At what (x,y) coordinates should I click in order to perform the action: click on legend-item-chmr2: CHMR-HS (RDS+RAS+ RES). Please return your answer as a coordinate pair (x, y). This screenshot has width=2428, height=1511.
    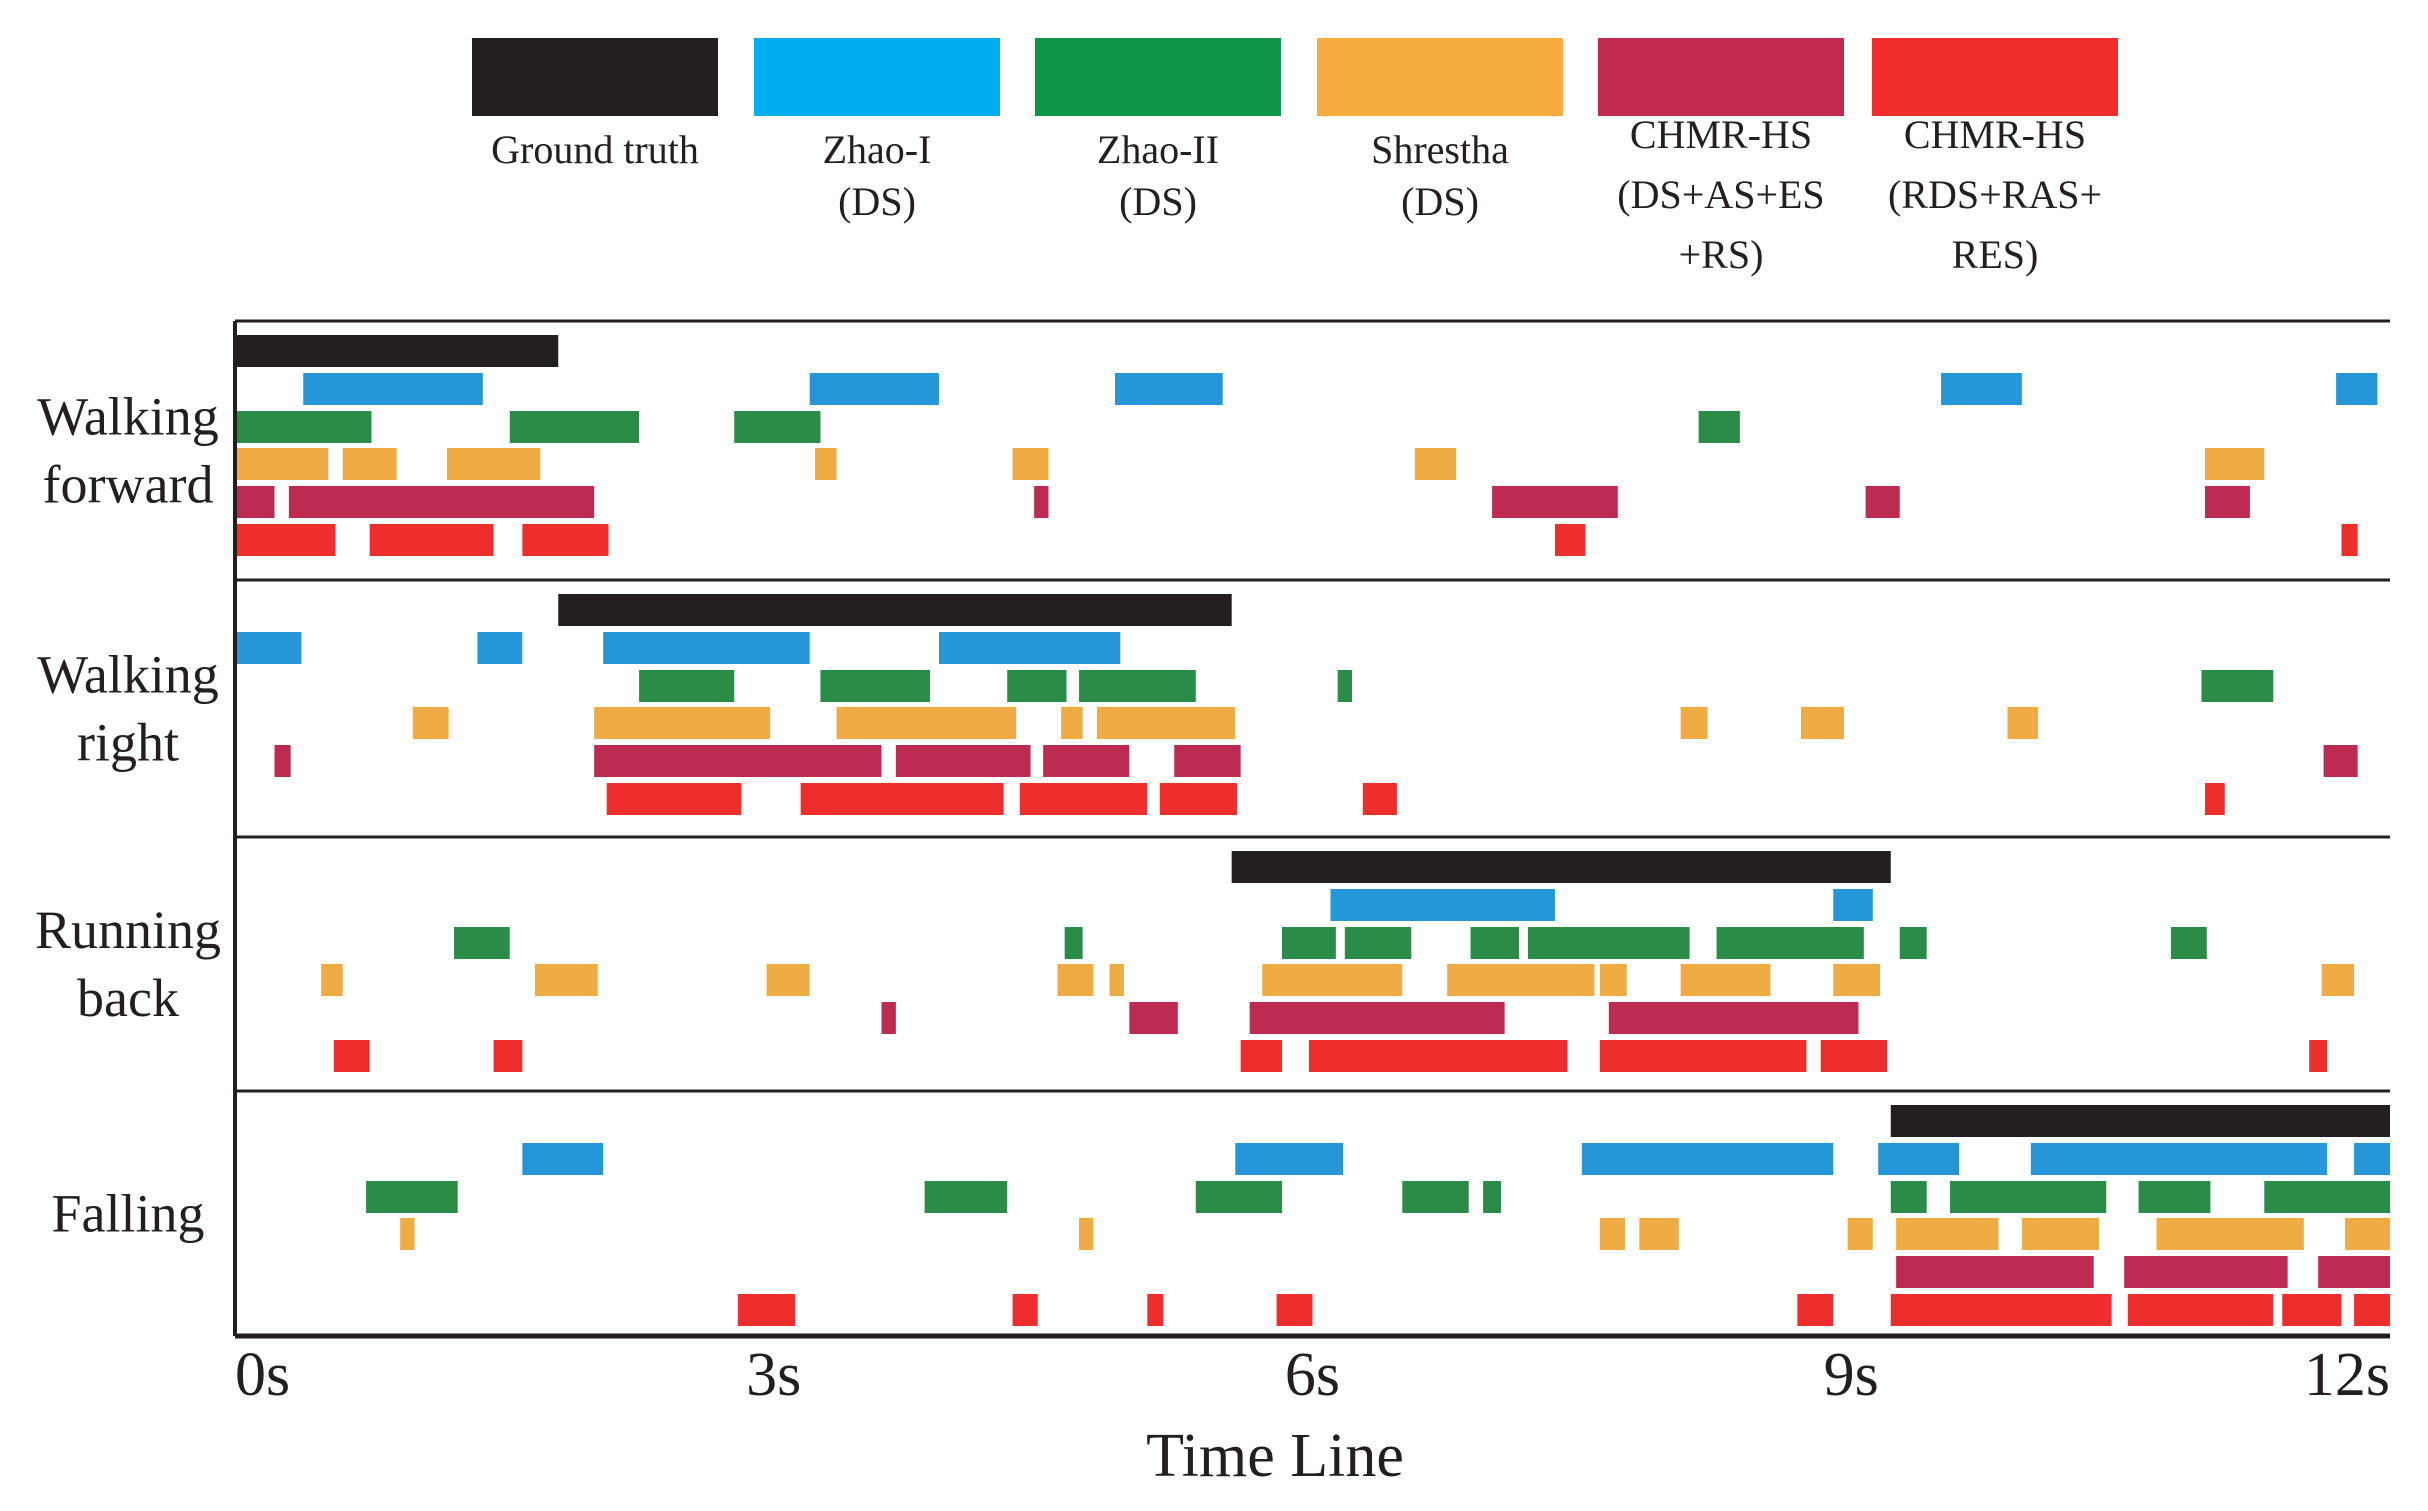
    Looking at the image, I should click on (1995, 157).